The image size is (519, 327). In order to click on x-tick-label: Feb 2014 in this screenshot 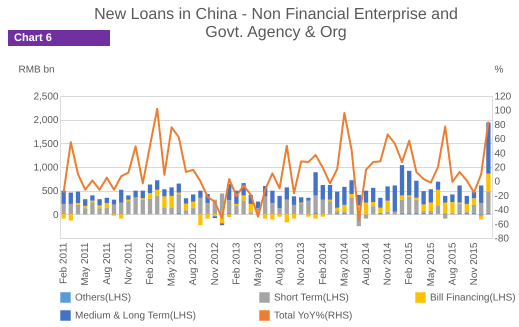, I will do `click(323, 263)`.